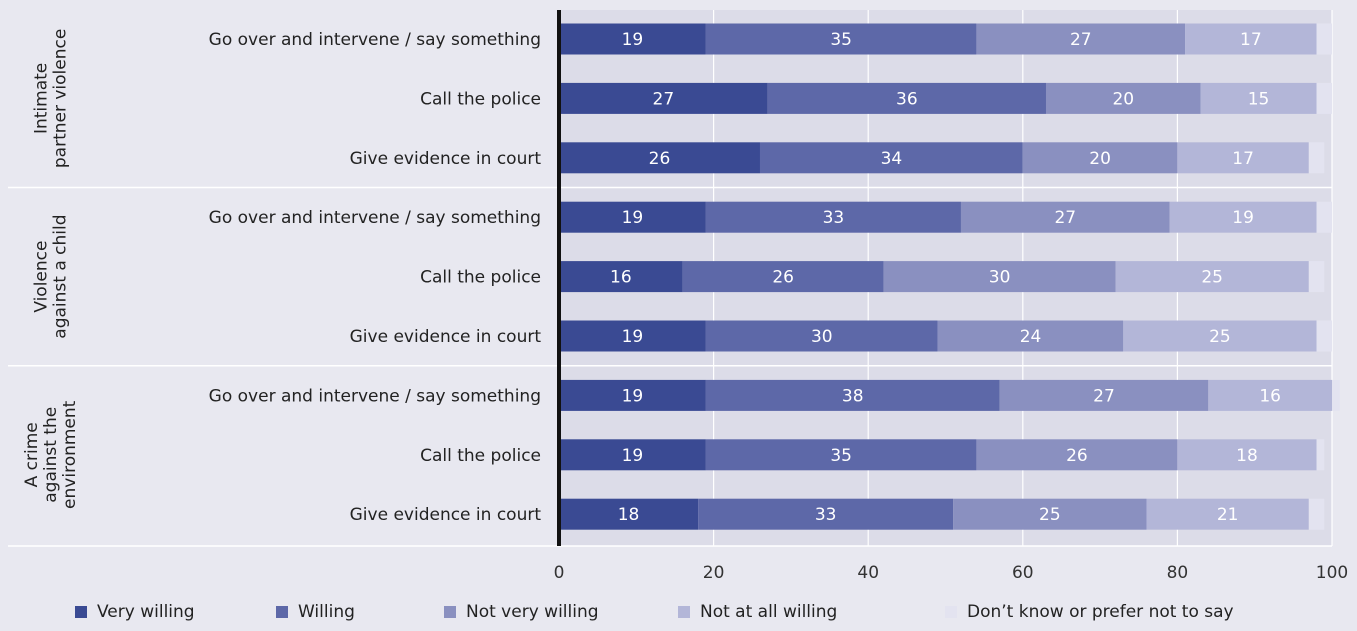  What do you see at coordinates (61, 276) in the screenshot?
I see `group-label-line: against a child` at bounding box center [61, 276].